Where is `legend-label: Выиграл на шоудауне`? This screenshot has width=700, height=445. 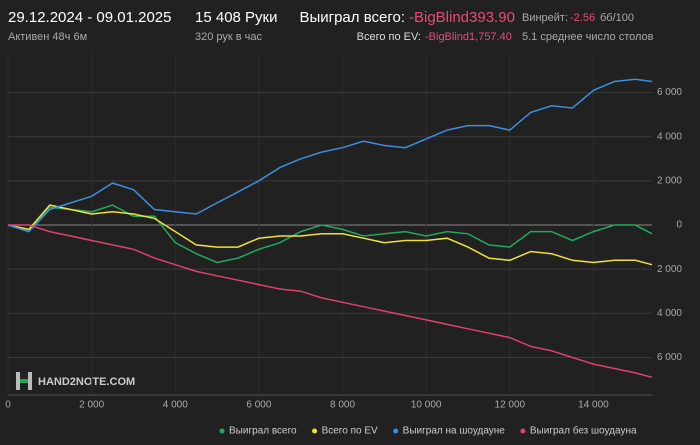 legend-label: Выиграл на шоудауне is located at coordinates (454, 431).